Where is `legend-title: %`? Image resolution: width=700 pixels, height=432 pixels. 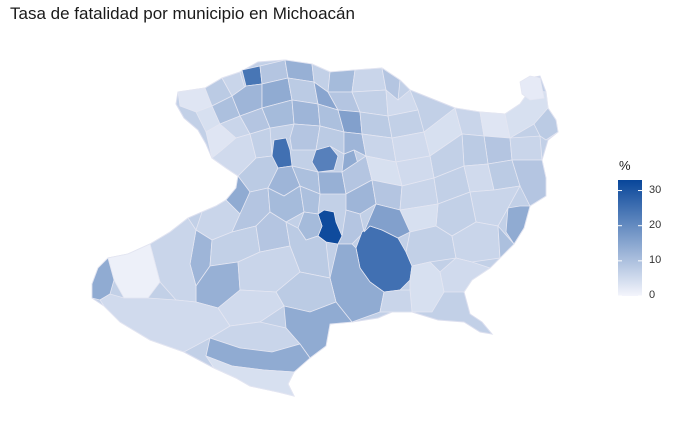
legend-title: % is located at coordinates (625, 165).